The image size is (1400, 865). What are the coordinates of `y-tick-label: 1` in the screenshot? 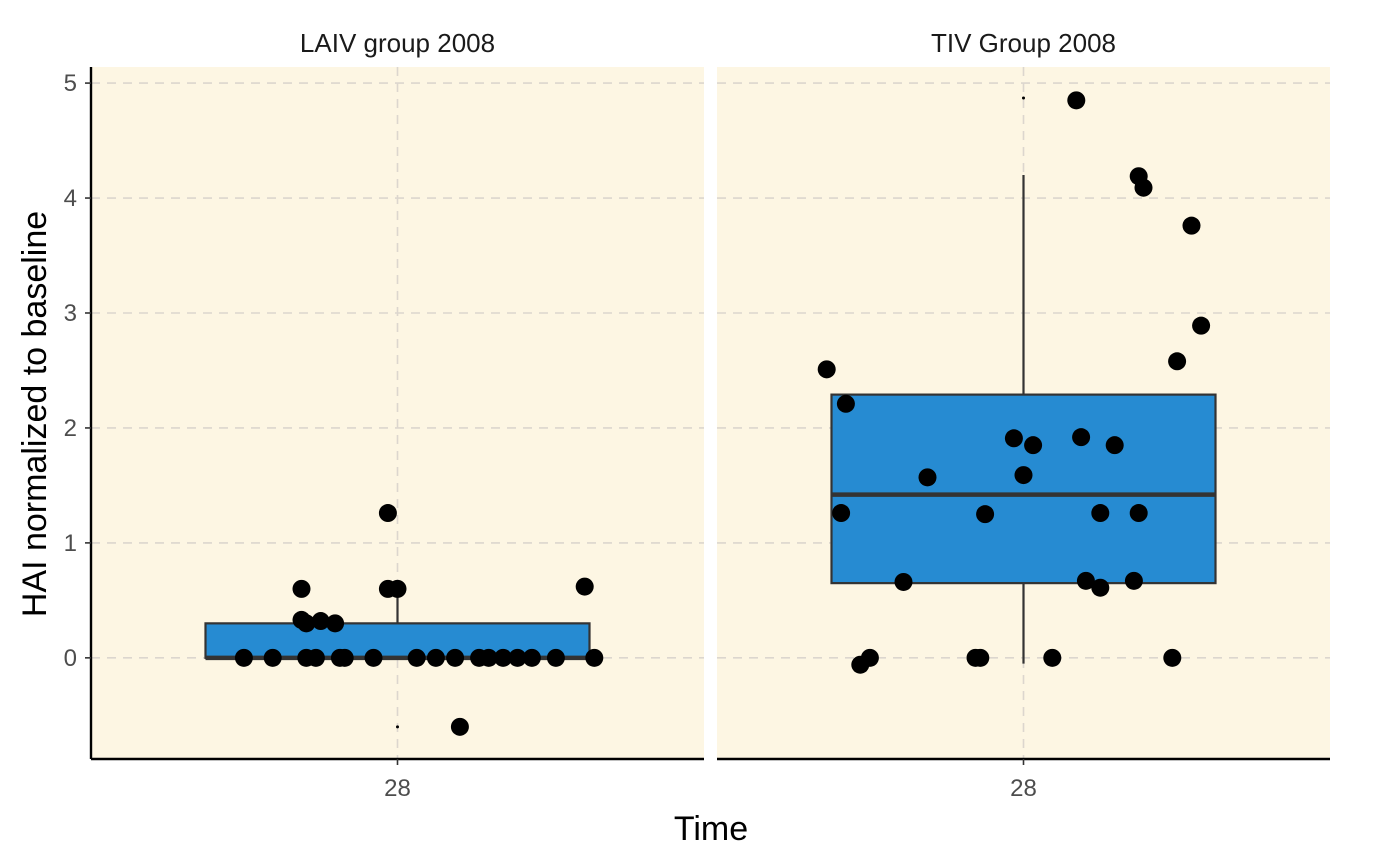 It's located at (70, 543).